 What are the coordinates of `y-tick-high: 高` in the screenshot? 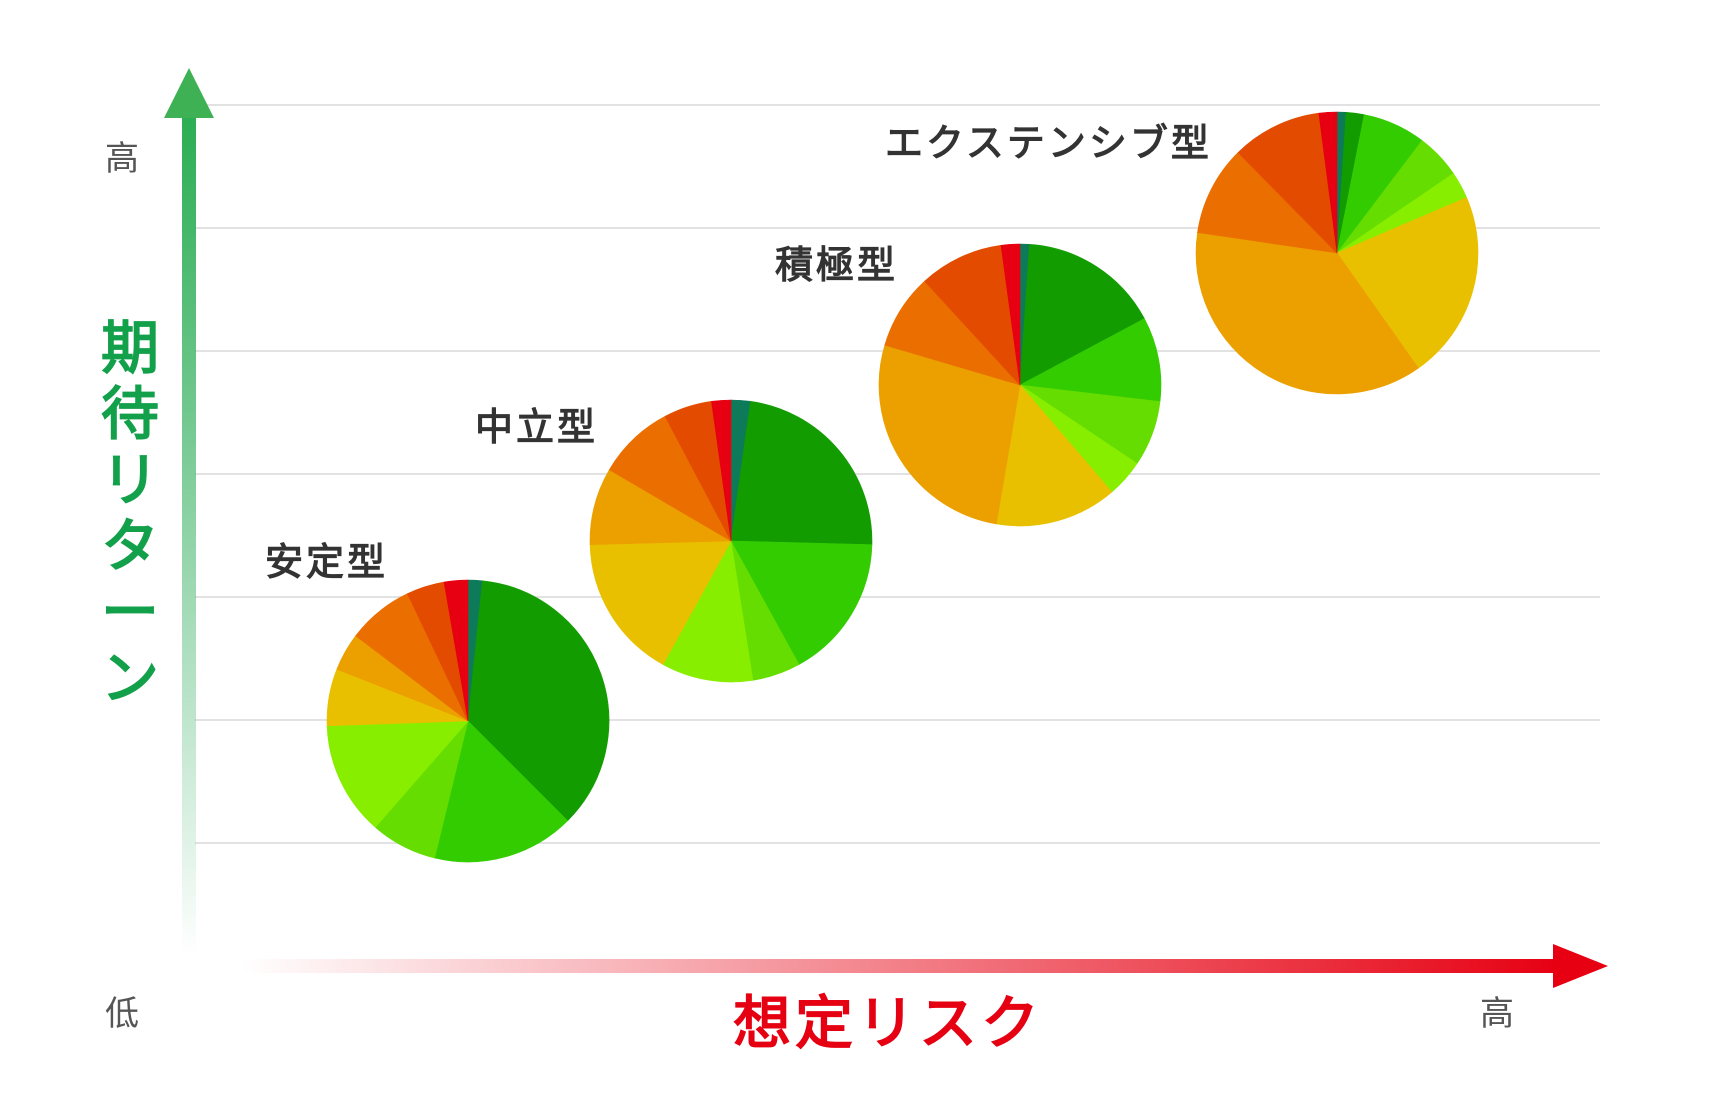 It's located at (122, 159).